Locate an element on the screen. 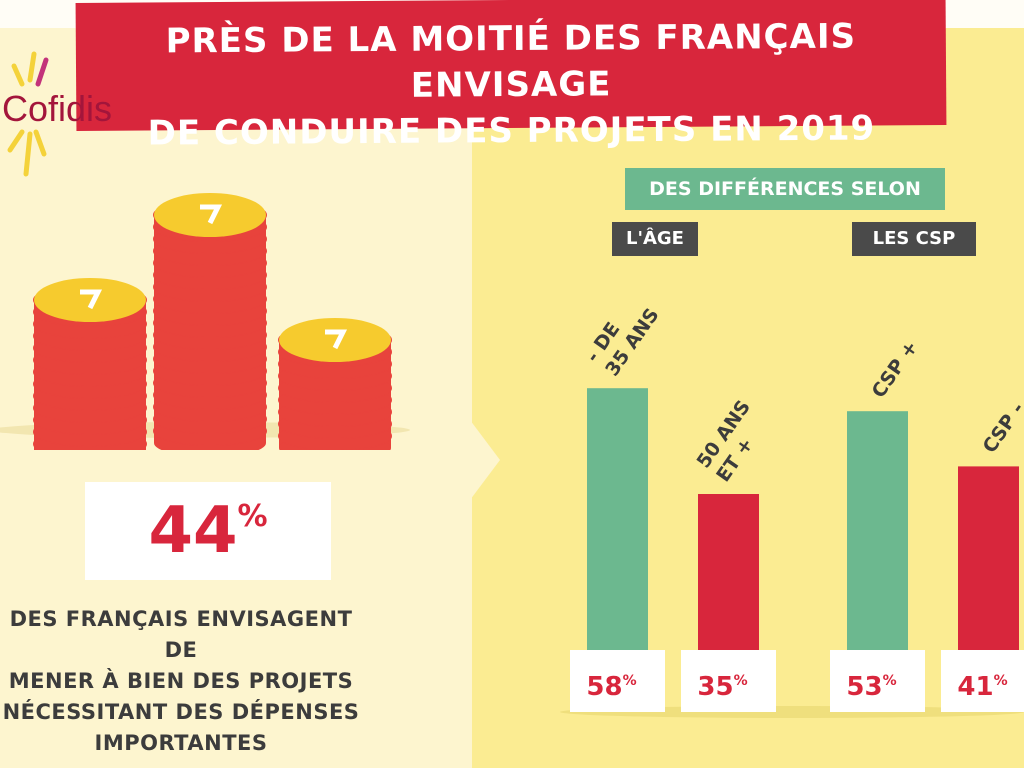 The height and width of the screenshot is (768, 1024). label-line: CSP - is located at coordinates (1001, 427).